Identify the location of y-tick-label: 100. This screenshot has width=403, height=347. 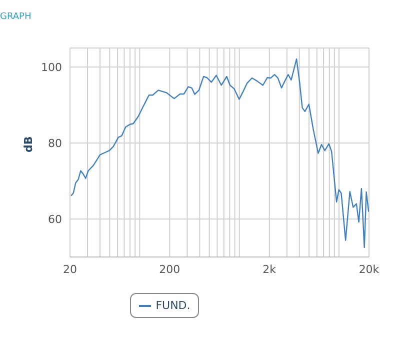
(51, 67).